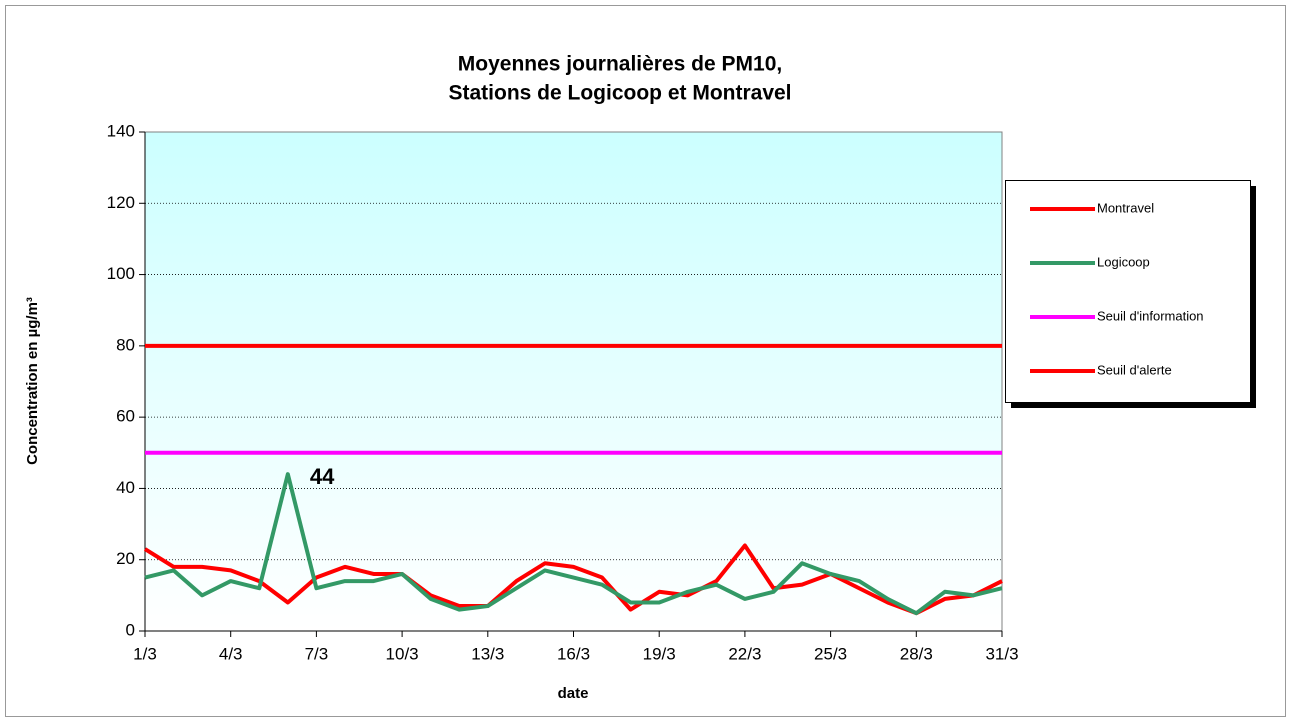  Describe the element at coordinates (487, 653) in the screenshot. I see `x-tick-label: 13/3` at that location.